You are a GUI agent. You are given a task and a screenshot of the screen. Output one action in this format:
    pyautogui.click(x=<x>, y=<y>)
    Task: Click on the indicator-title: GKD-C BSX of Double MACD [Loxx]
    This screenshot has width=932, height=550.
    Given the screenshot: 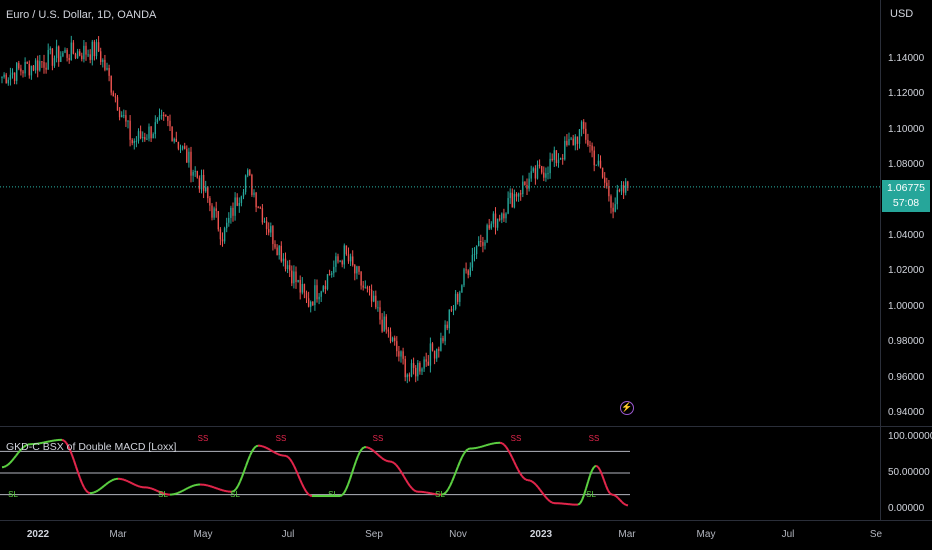 What is the action you would take?
    pyautogui.click(x=91, y=447)
    